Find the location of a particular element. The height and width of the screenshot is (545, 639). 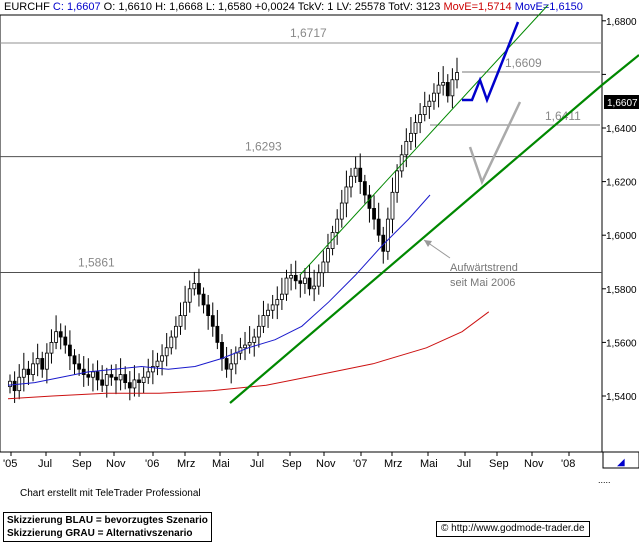

scroll-box is located at coordinates (620, 460).